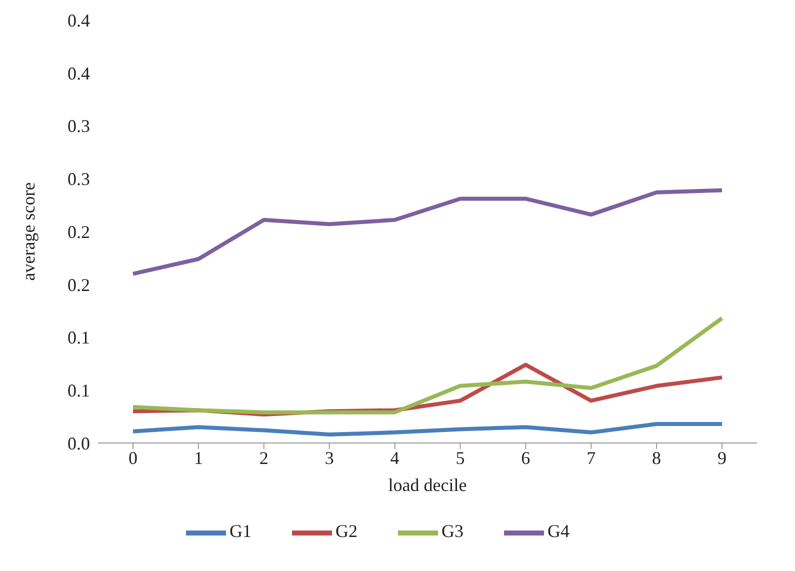  I want to click on x-tick-label: 5, so click(460, 458).